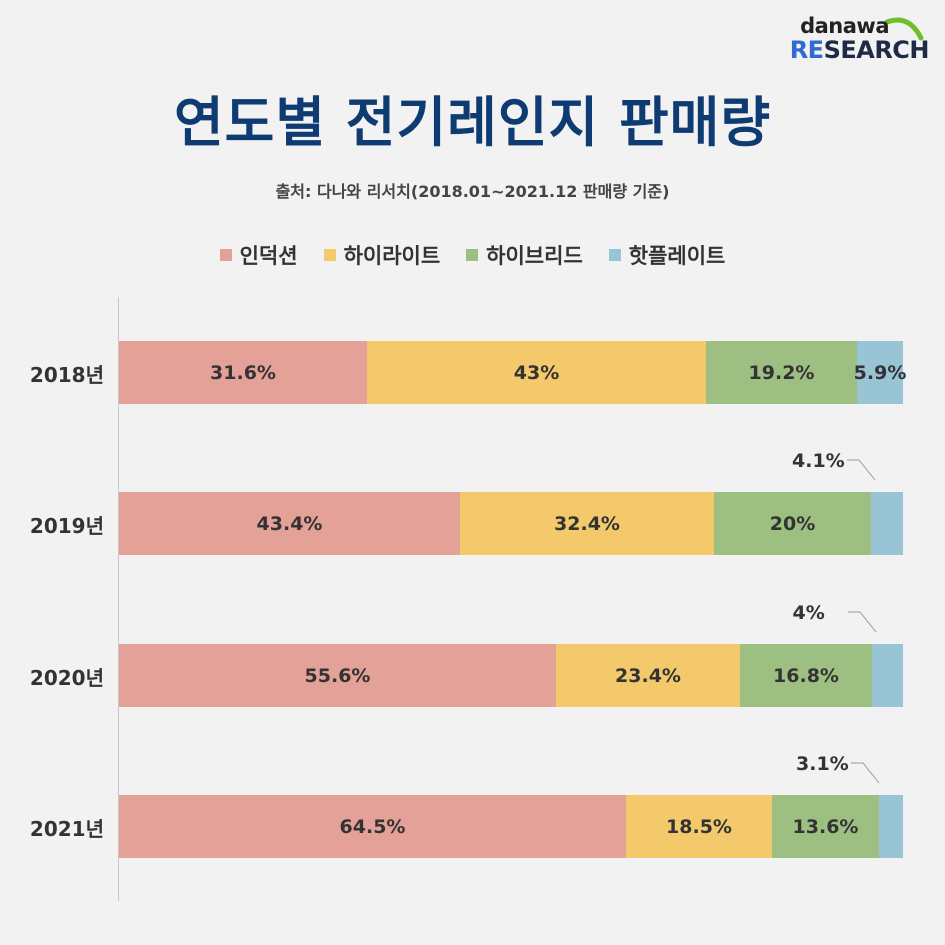 This screenshot has height=945, width=945. I want to click on danawa-research-logo: danawa RESEARCH, so click(860, 38).